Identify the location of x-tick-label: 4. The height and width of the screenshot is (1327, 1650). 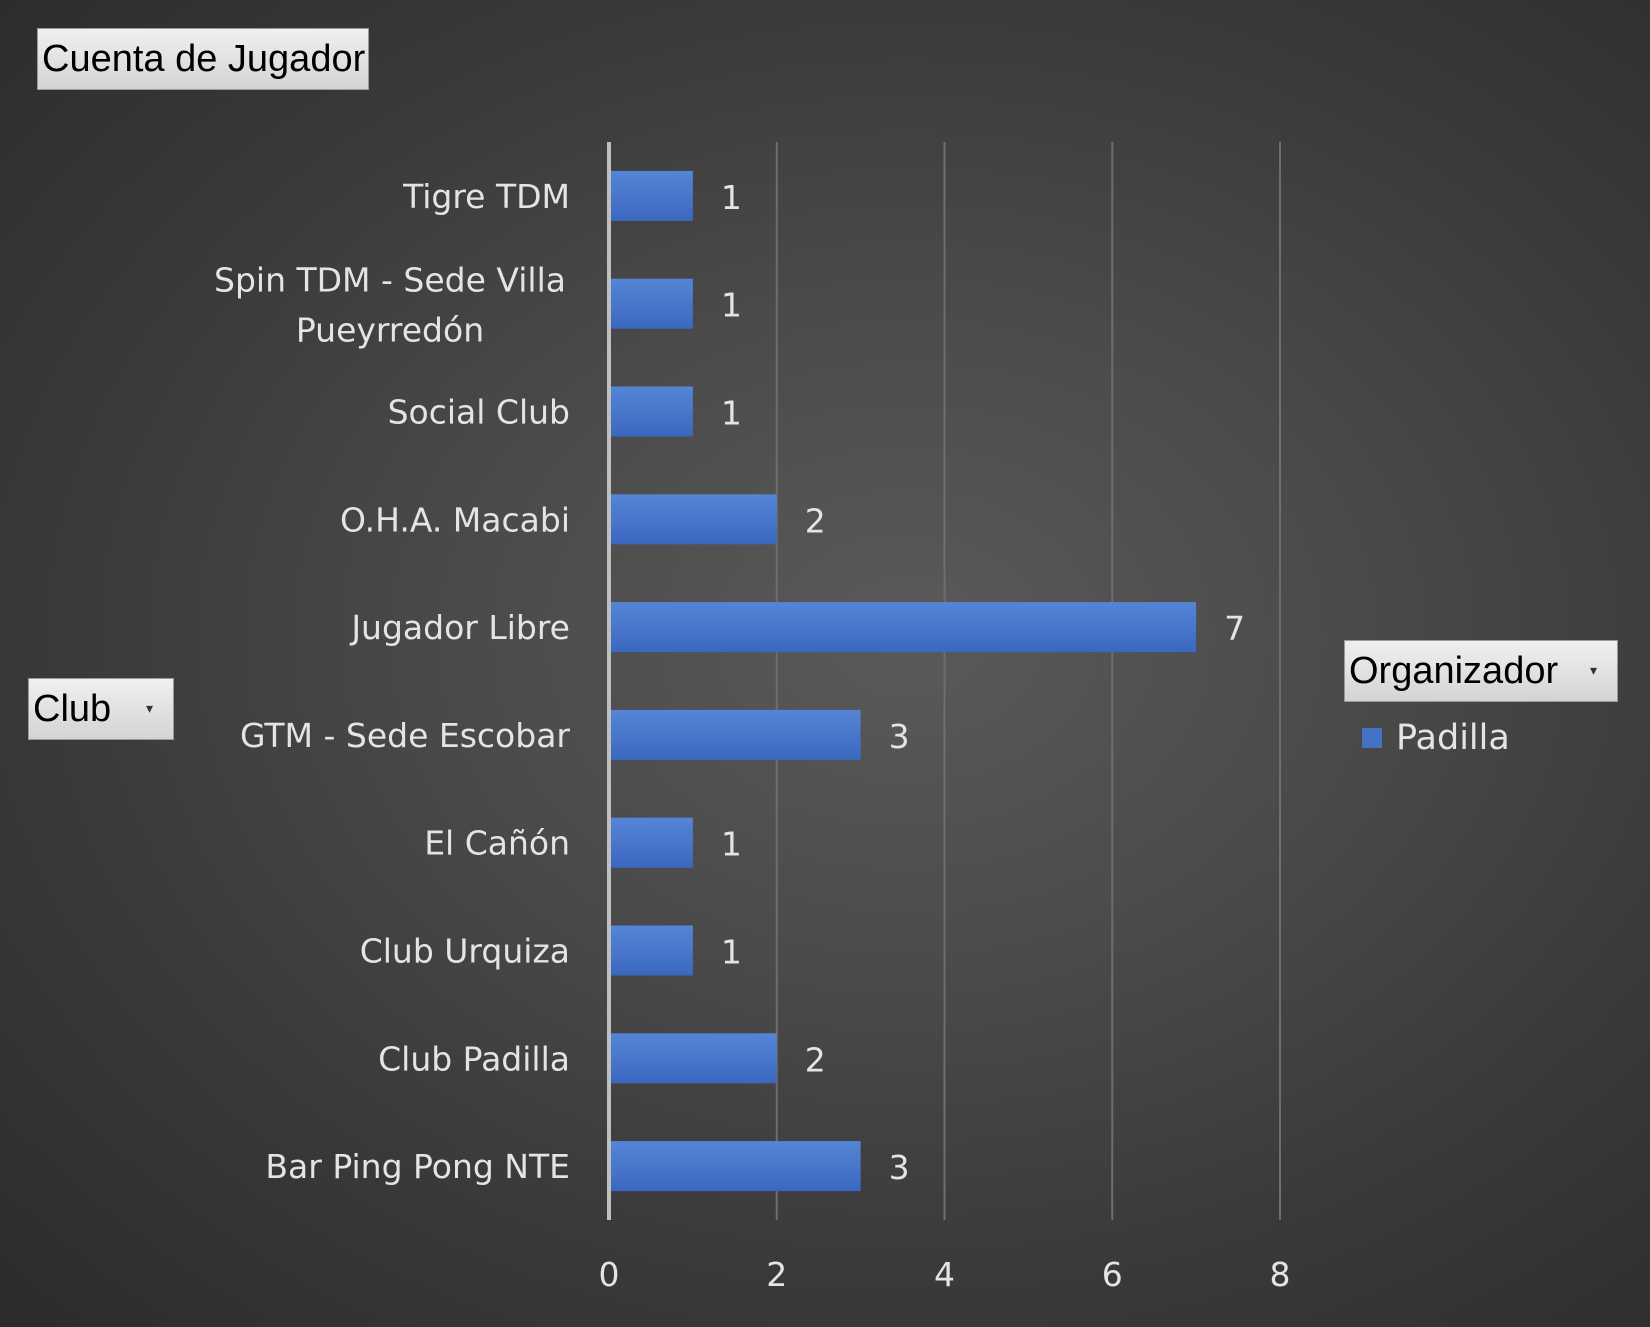
(944, 1274).